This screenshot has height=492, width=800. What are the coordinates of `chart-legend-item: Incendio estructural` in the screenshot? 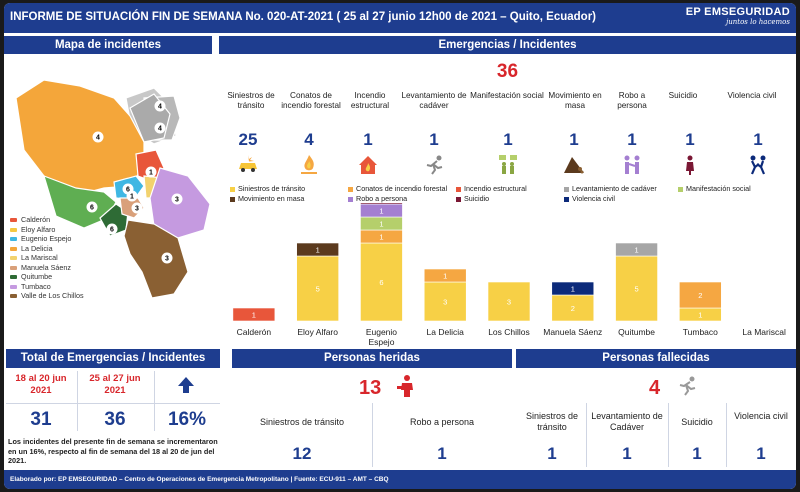 It's located at (491, 188).